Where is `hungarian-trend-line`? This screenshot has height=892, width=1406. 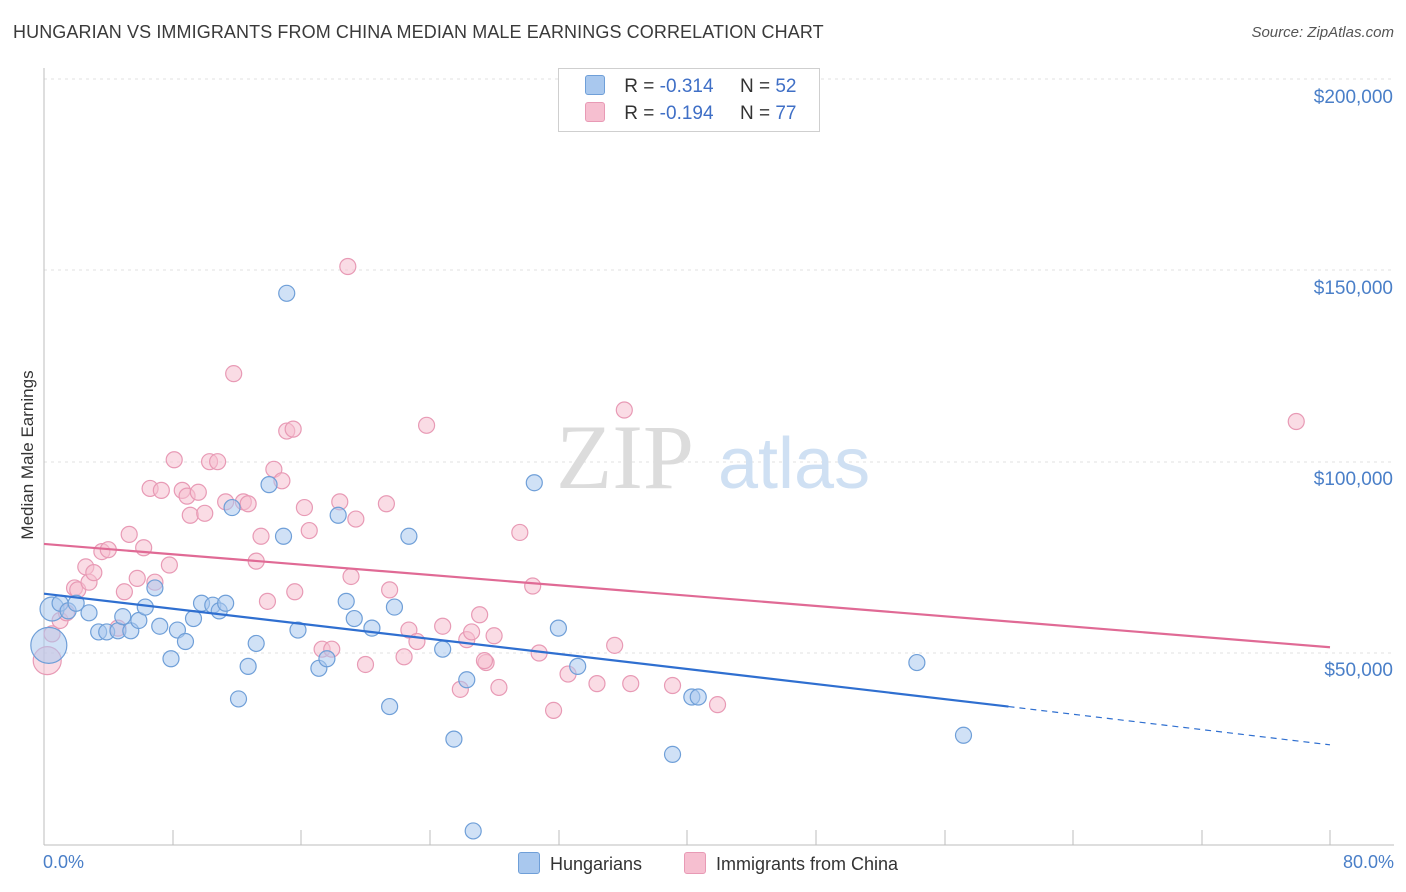
hungarian-trend-line is located at coordinates (526, 650).